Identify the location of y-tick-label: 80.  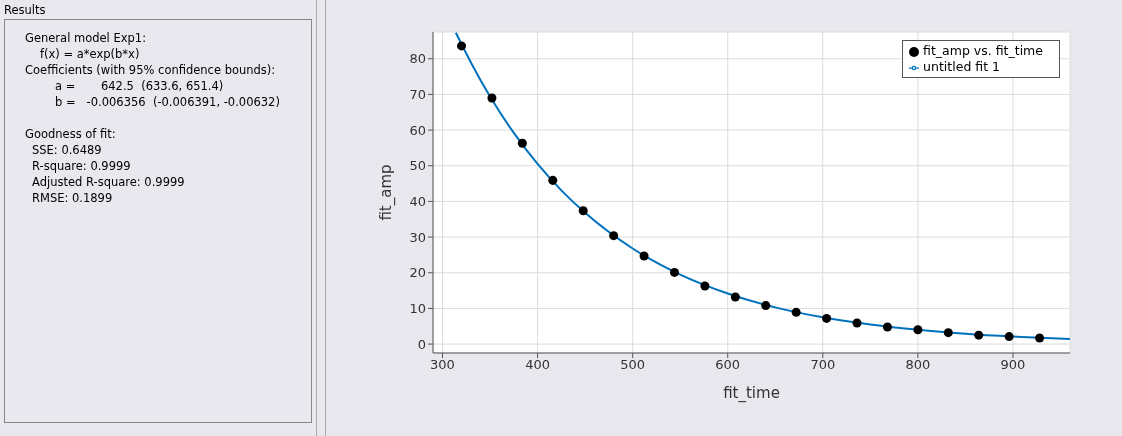
(417, 59).